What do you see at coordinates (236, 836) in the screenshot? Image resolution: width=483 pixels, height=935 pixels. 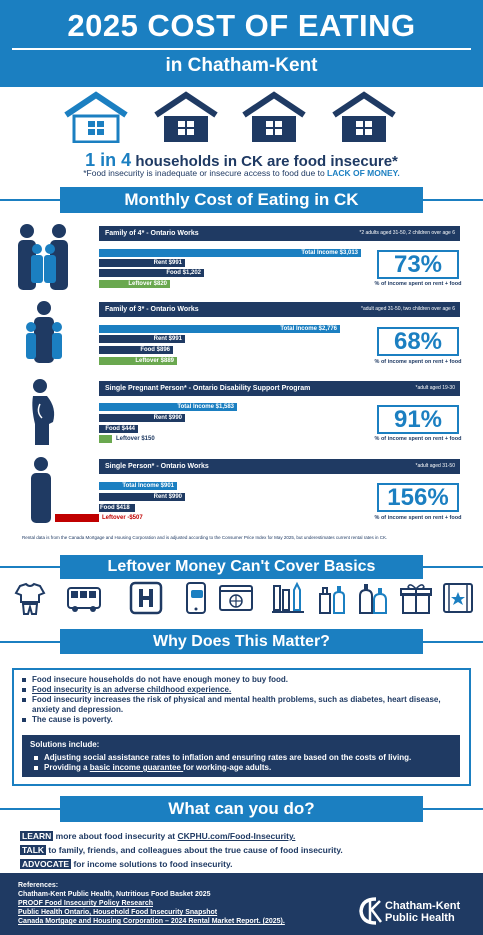 I see `food-insecurity-link: CKPHU.com/Food-Insecurity.` at bounding box center [236, 836].